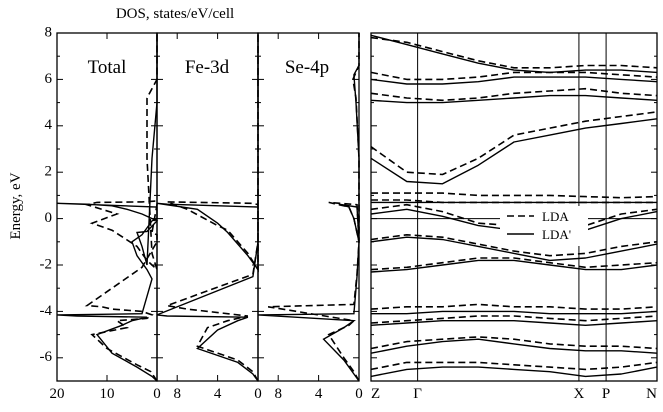 The height and width of the screenshot is (412, 663). I want to click on k-point-label: P, so click(606, 394).